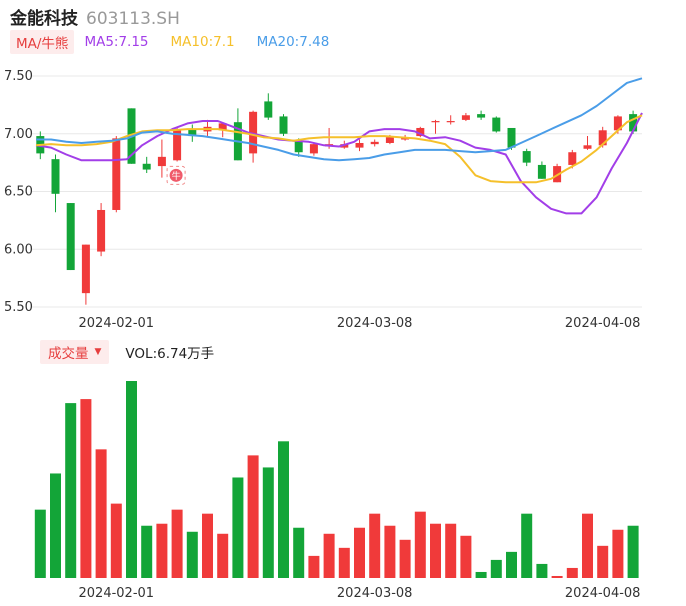  I want to click on price-y-axis: 7.50 7.00 6.50 6.00 5.50, so click(18, 192).